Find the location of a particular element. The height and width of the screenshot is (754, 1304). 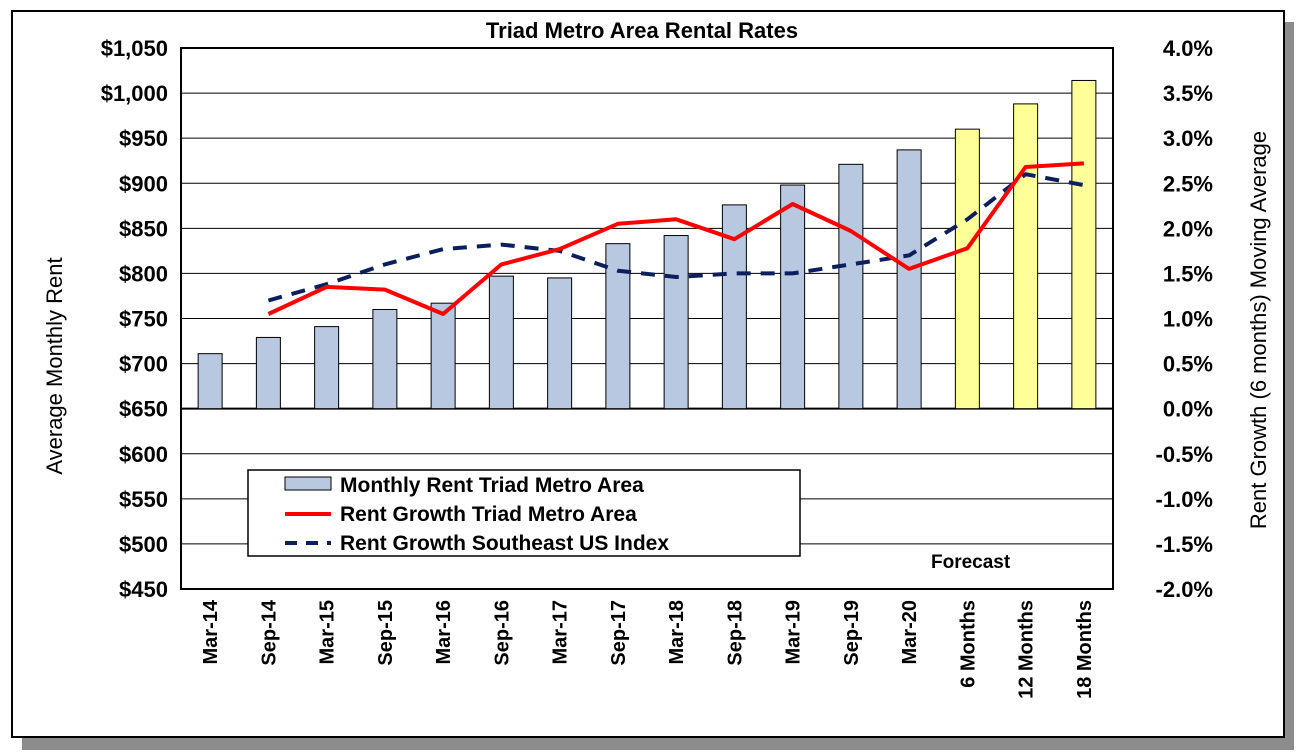

left-tick-label: $800 is located at coordinates (143, 273).